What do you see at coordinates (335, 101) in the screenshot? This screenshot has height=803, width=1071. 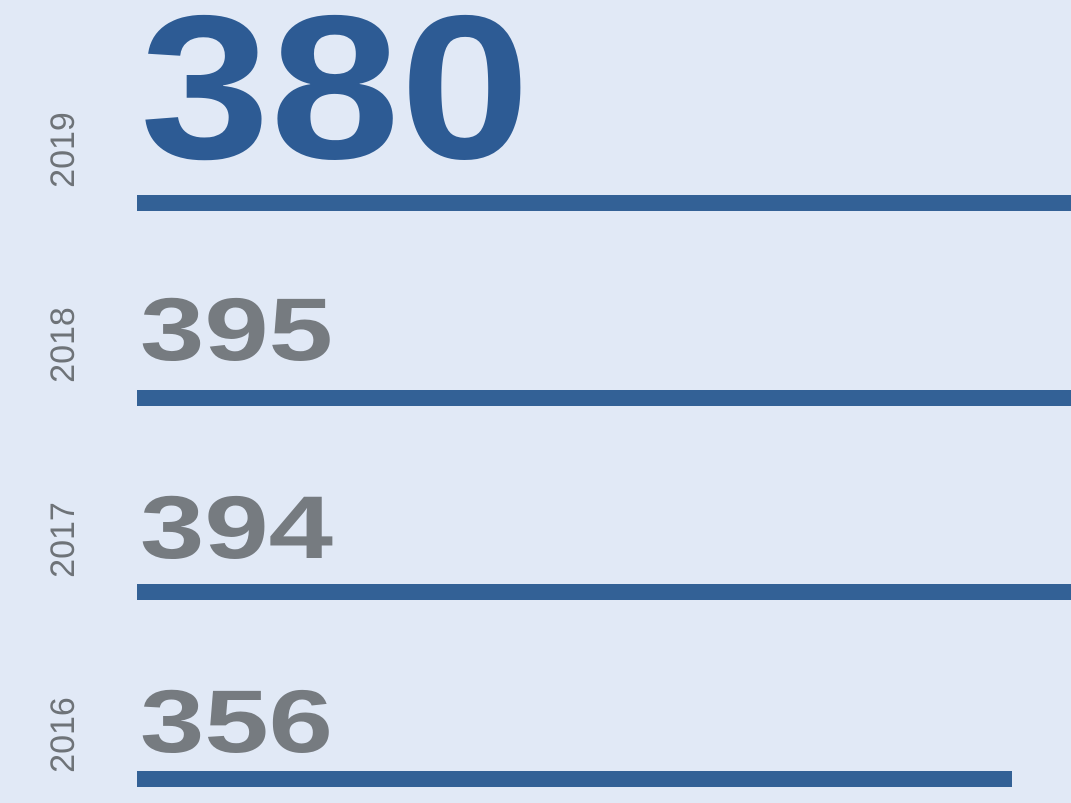 I see `value-label: 380` at bounding box center [335, 101].